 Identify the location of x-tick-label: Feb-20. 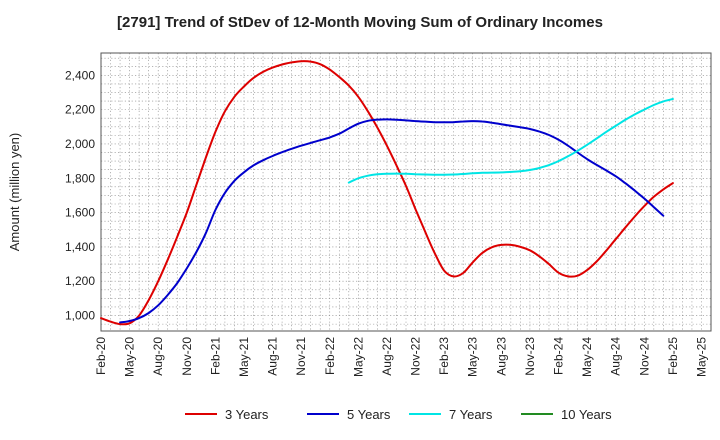
(101, 356).